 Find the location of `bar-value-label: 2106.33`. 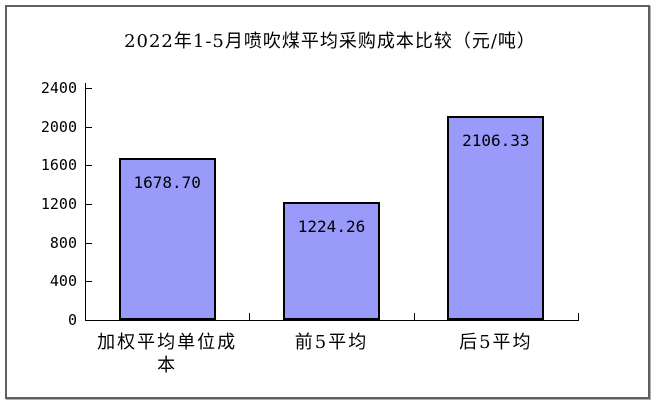

bar-value-label: 2106.33 is located at coordinates (496, 141).